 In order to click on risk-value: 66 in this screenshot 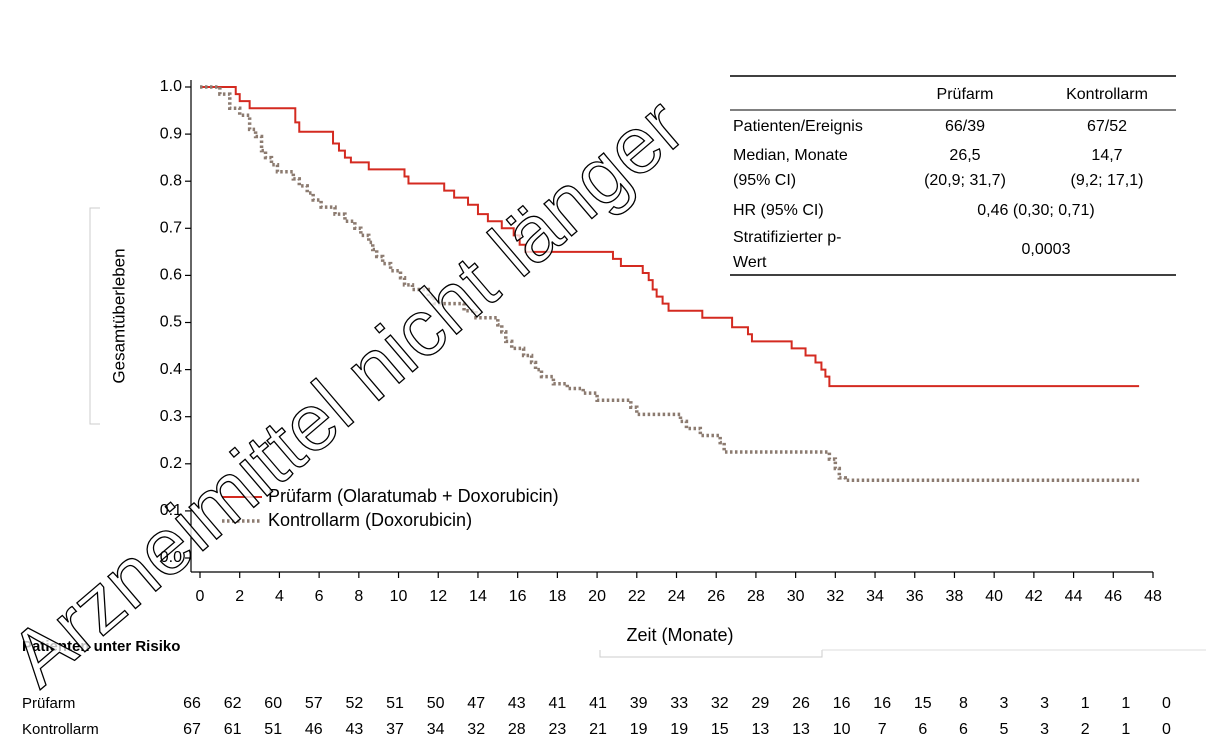, I will do `click(192, 703)`.